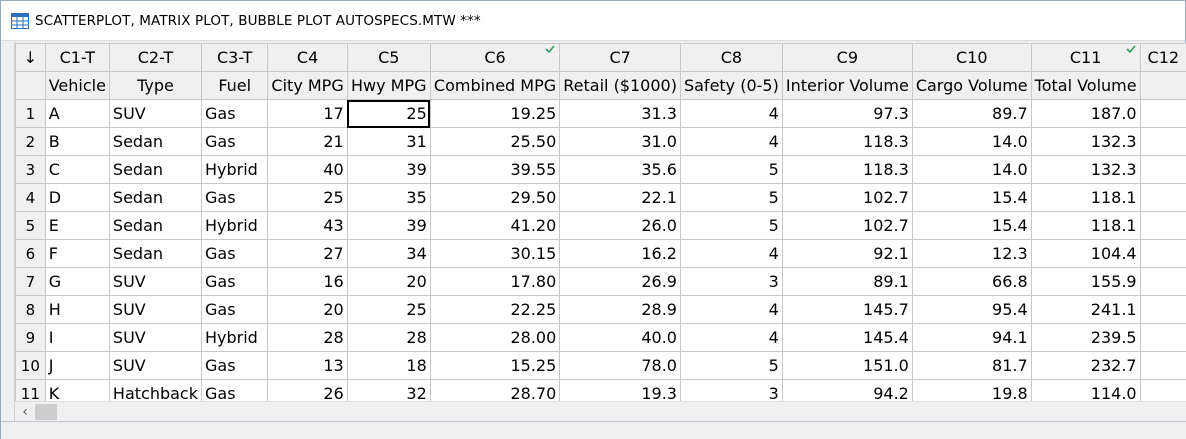  I want to click on grid-cell: 29.50, so click(495, 197).